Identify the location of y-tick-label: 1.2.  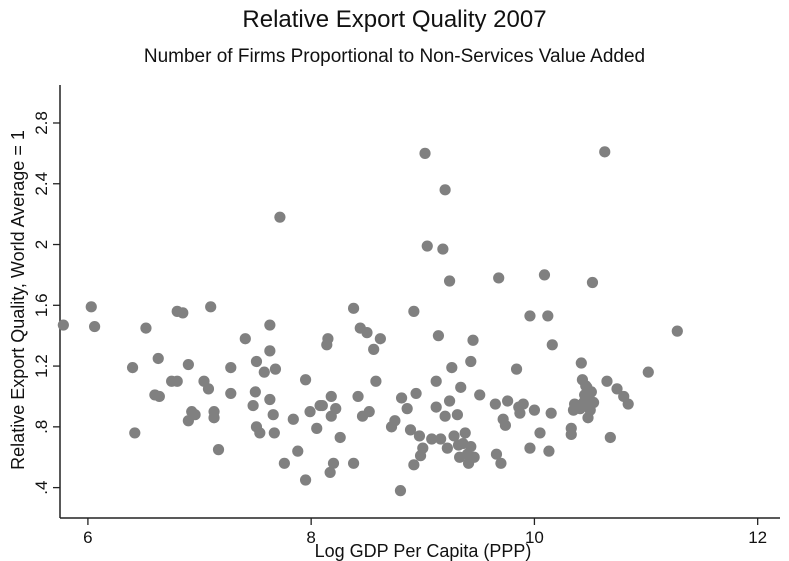
(41, 366).